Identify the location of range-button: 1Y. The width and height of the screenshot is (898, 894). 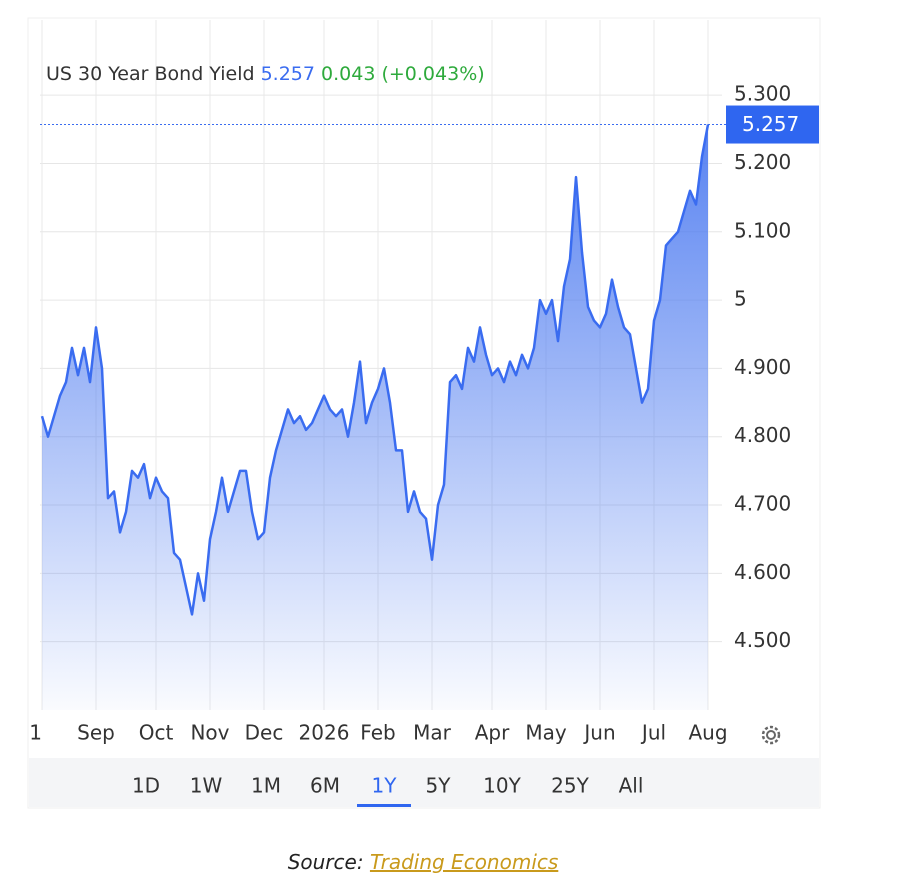
(385, 786).